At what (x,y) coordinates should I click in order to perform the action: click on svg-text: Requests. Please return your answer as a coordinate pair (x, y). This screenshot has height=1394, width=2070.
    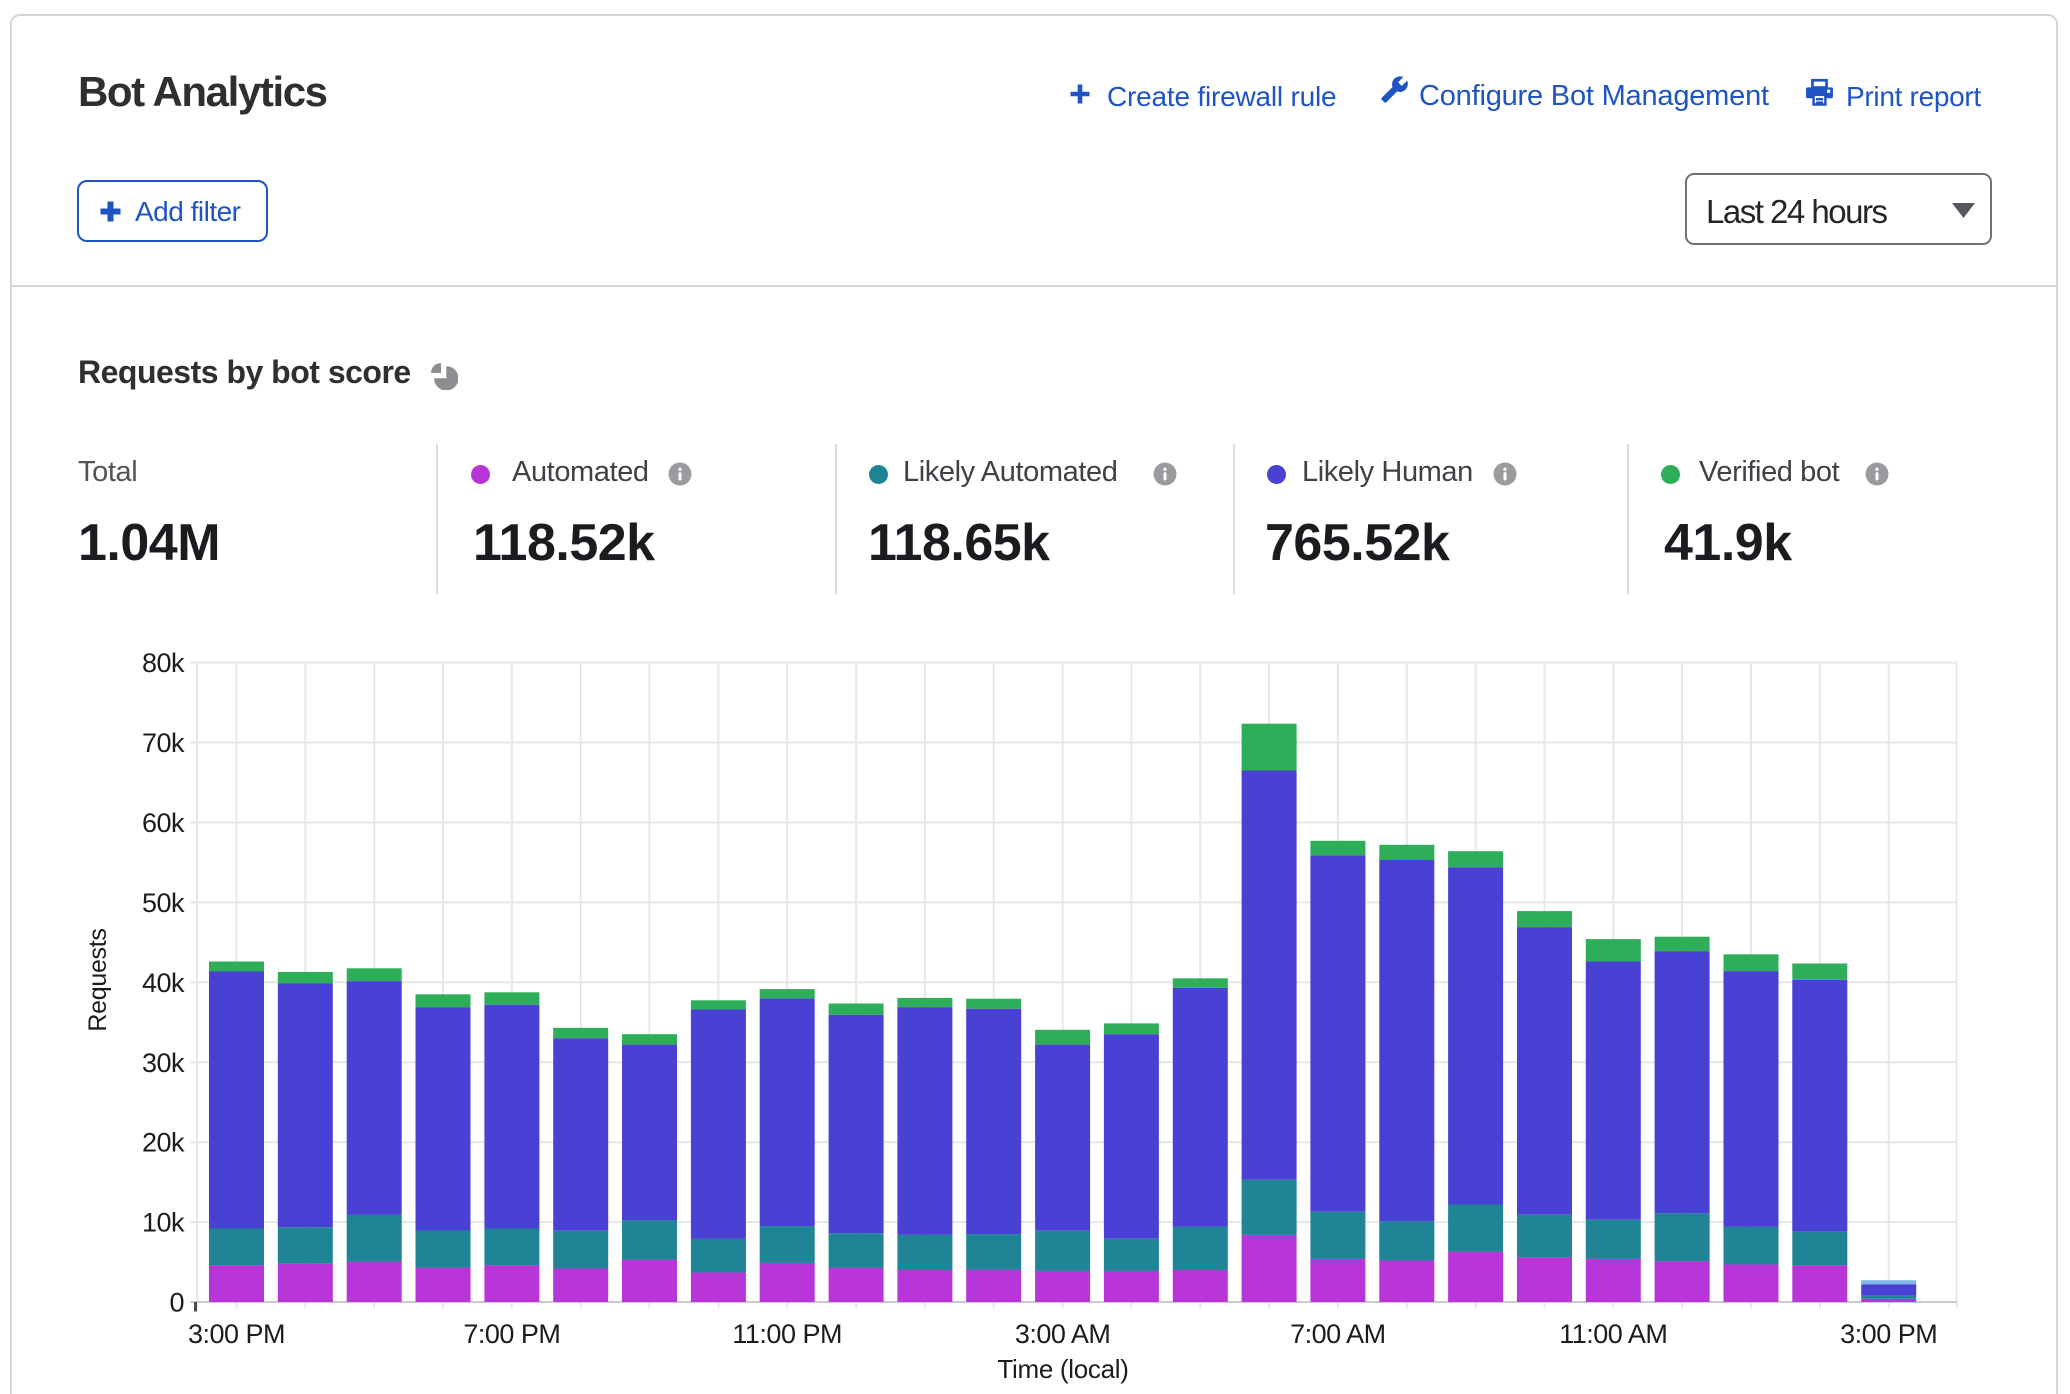
    Looking at the image, I should click on (98, 979).